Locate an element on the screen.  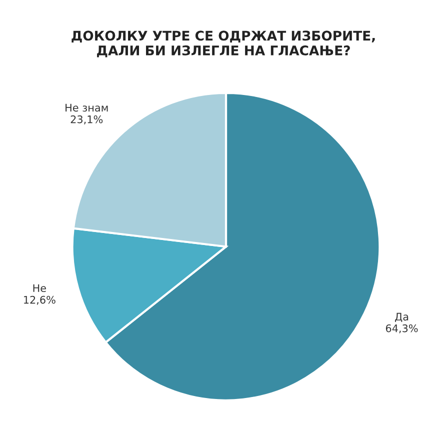
chart-title: ДОКОЛКУ УТРЕ СЕ ОДРЖАТ ИЗБОРИТЕ, ДАЛИ БИ ИЗЛЕГЛЕ НА ГЛАСАЊЕ? is located at coordinates (223, 44).